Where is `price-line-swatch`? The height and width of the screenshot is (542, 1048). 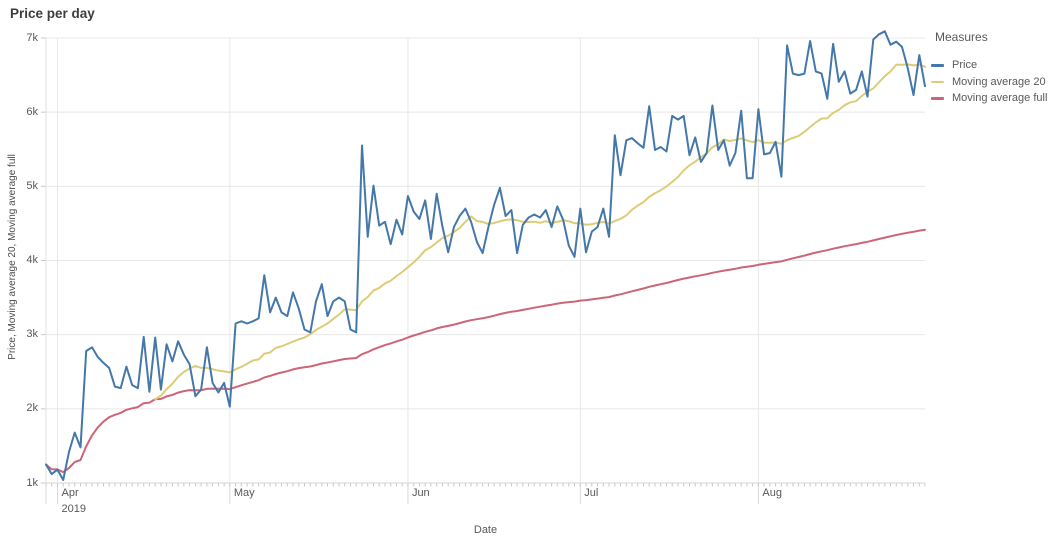 price-line-swatch is located at coordinates (937, 65).